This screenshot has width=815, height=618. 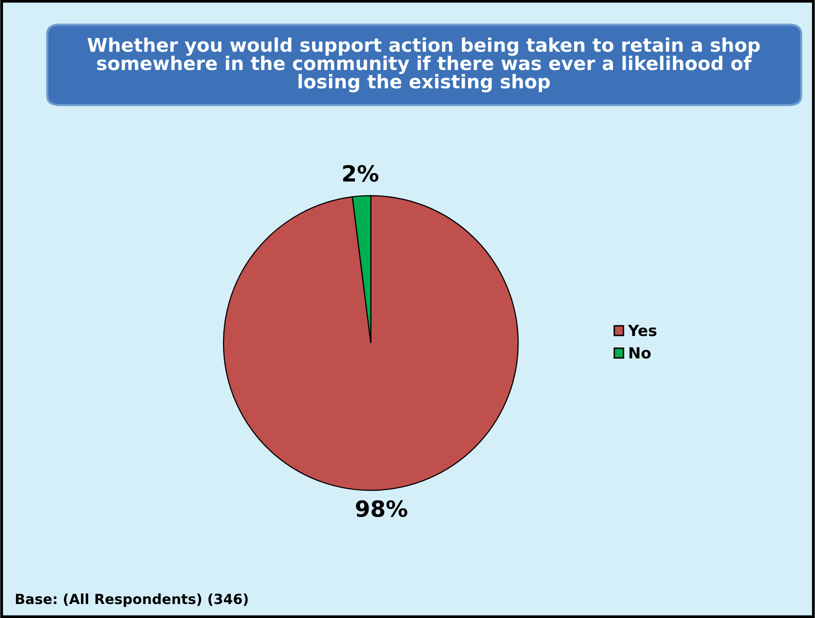 What do you see at coordinates (132, 600) in the screenshot?
I see `text: Base: (All Respondents) (346)` at bounding box center [132, 600].